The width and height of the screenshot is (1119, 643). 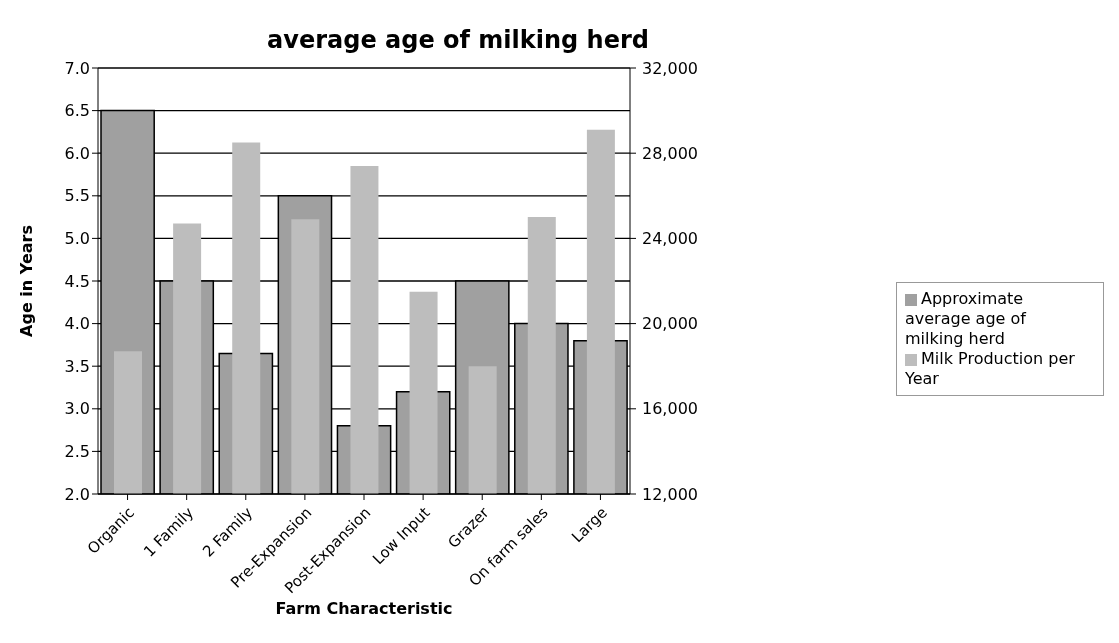 I want to click on y2-tick-label: 24,000, so click(x=670, y=239).